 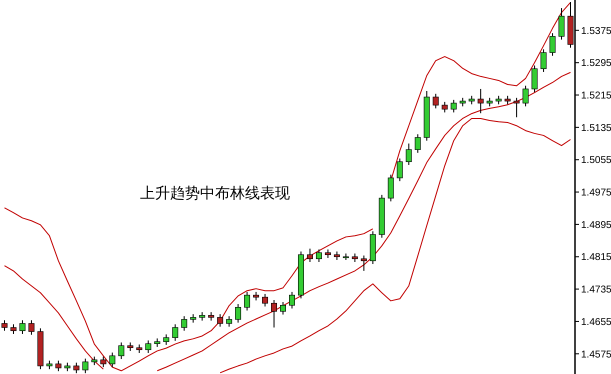 What do you see at coordinates (215, 193) in the screenshot?
I see `annotation: 上升趋势中布林线表现` at bounding box center [215, 193].